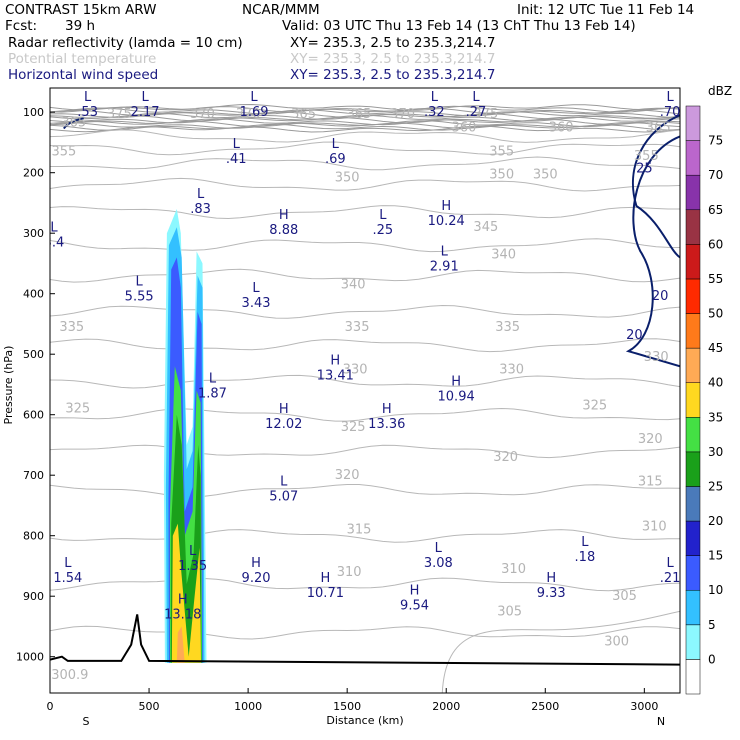 The width and height of the screenshot is (740, 740). Describe the element at coordinates (33, 354) in the screenshot. I see `y-tick-label: 500` at that location.